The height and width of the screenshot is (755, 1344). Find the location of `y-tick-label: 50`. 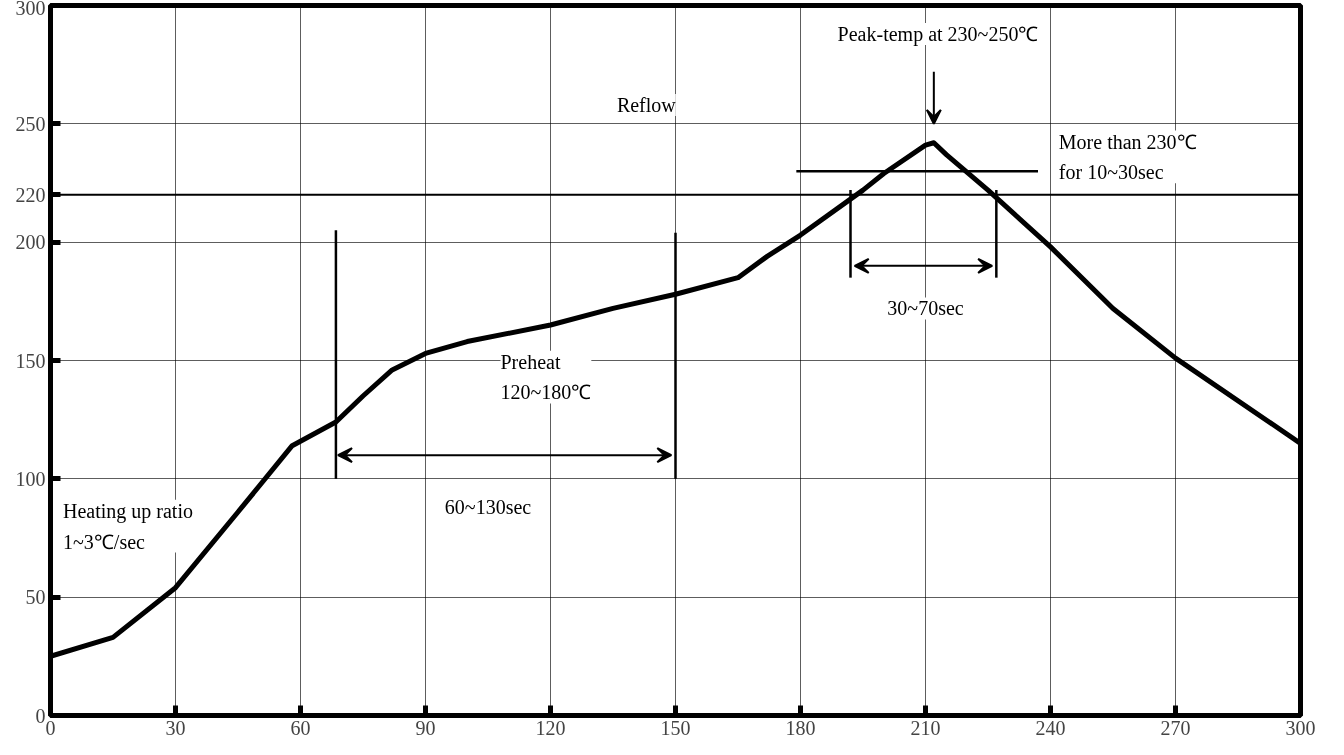

y-tick-label: 50 is located at coordinates (35, 597).